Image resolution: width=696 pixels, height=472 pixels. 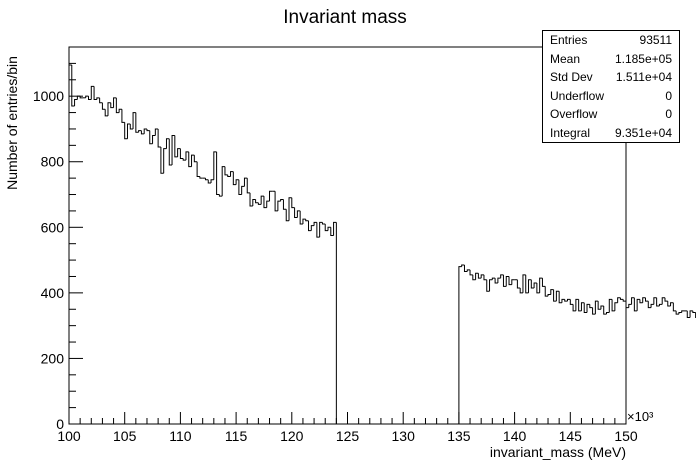 I want to click on stats-row: Std Dev 1.511e+04, so click(x=611, y=77).